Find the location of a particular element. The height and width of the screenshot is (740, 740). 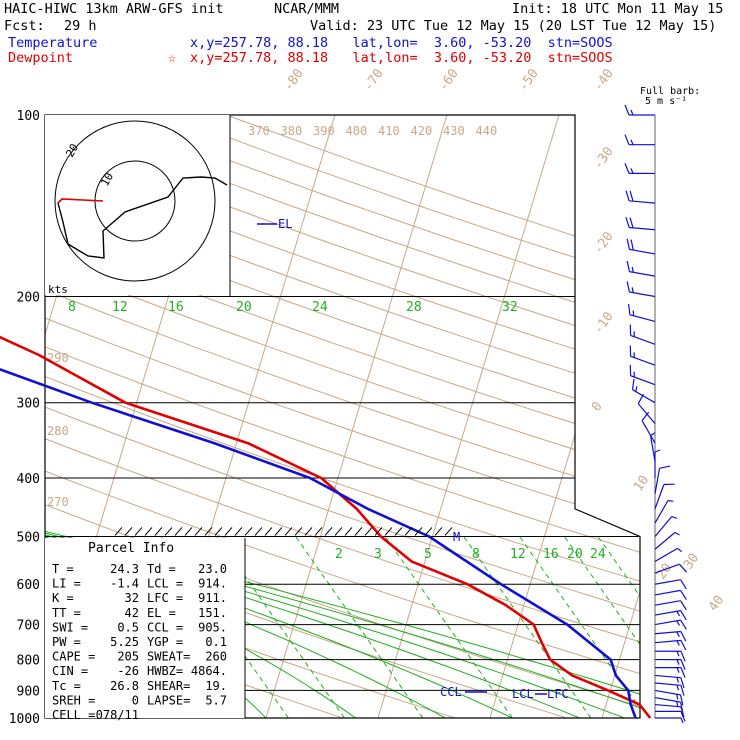

isotherm-label: 40 is located at coordinates (716, 603).